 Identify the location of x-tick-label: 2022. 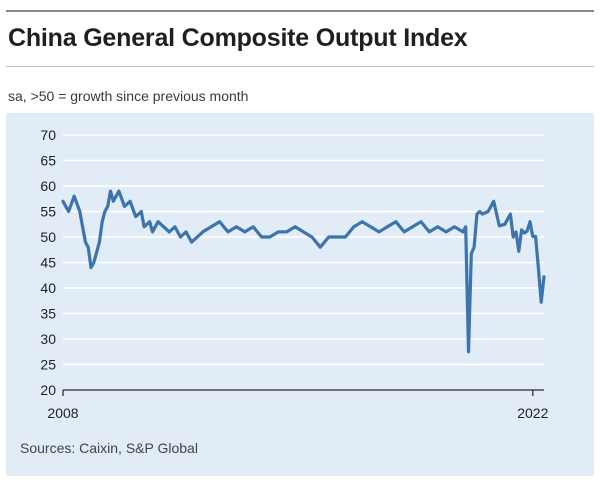
(532, 413).